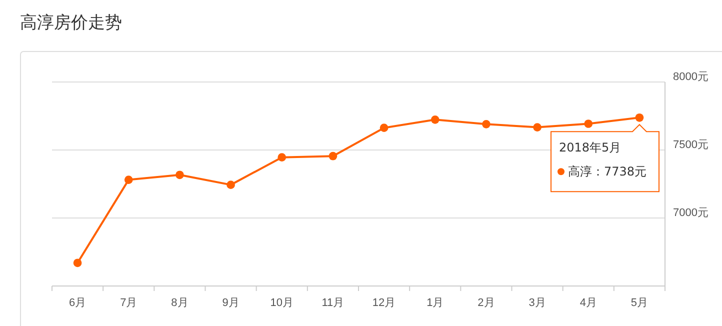  I want to click on x-tick-label: 7月, so click(129, 302).